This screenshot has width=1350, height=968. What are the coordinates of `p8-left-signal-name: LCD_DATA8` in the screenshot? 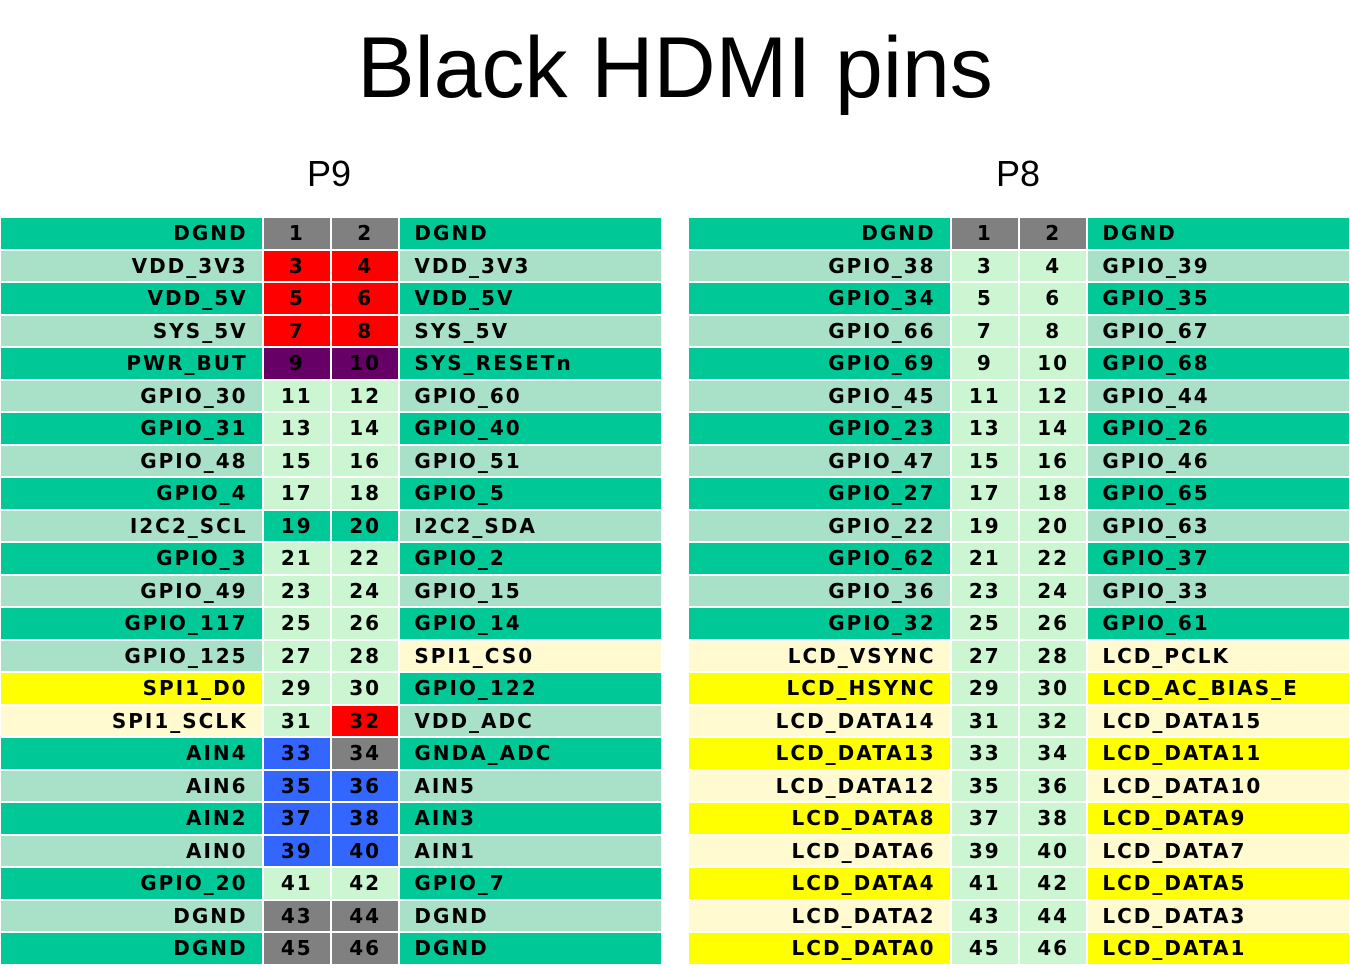 It's located at (819, 818).